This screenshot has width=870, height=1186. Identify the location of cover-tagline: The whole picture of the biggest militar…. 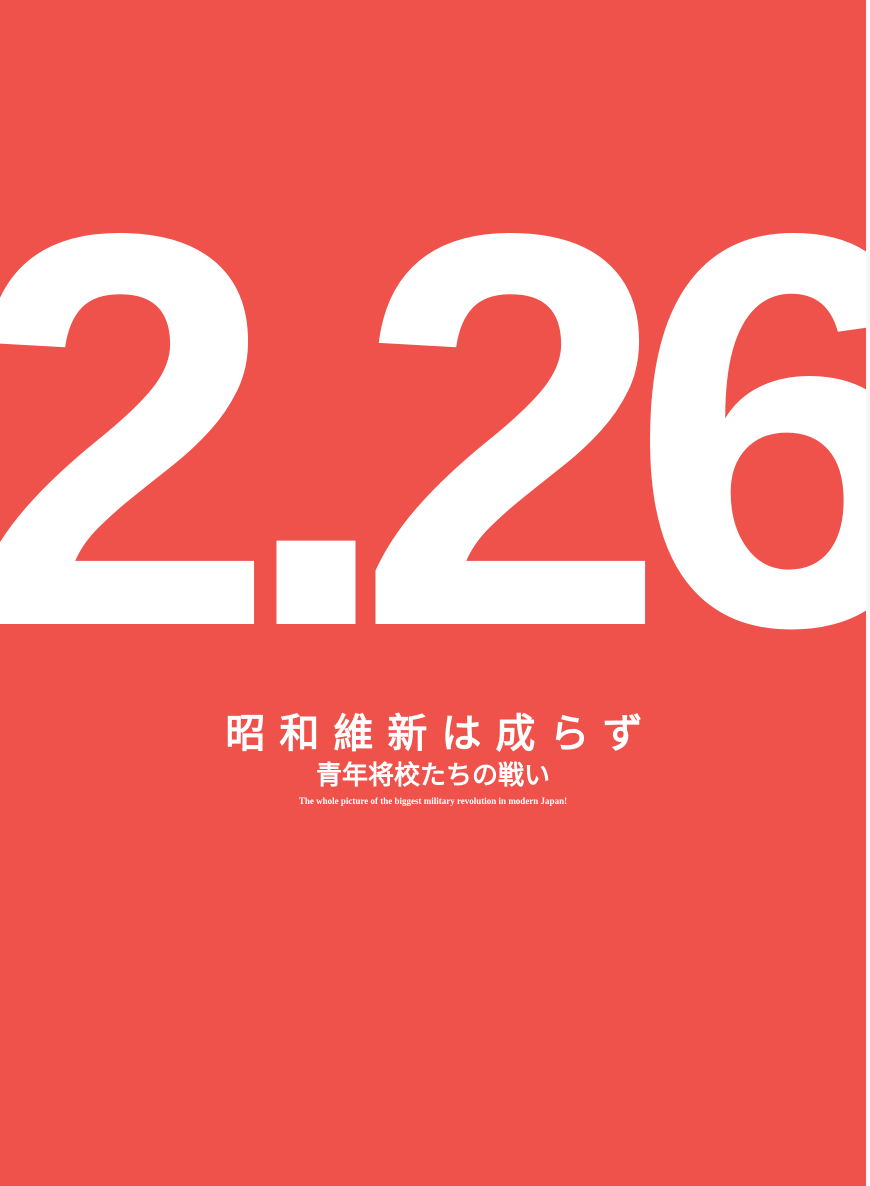
(433, 801).